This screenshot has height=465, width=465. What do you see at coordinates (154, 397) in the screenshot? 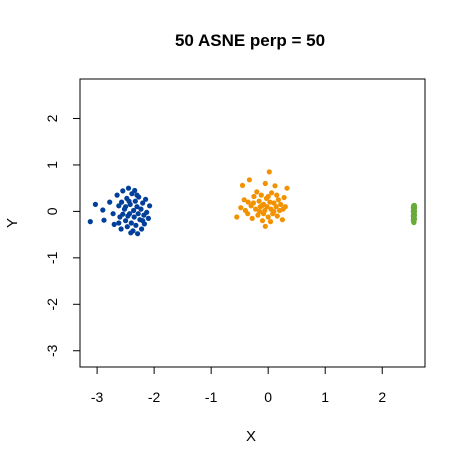
I see `x-tick-label: -2` at bounding box center [154, 397].